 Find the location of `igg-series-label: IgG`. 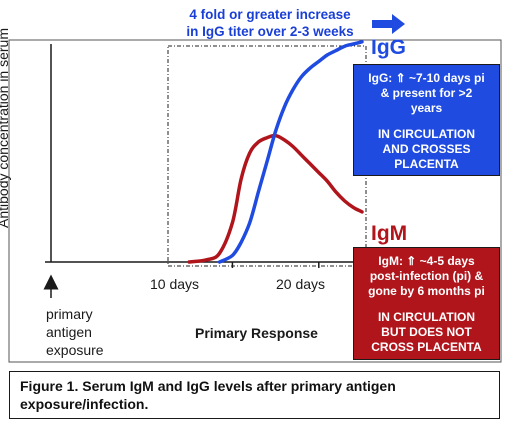

igg-series-label: IgG is located at coordinates (388, 47).